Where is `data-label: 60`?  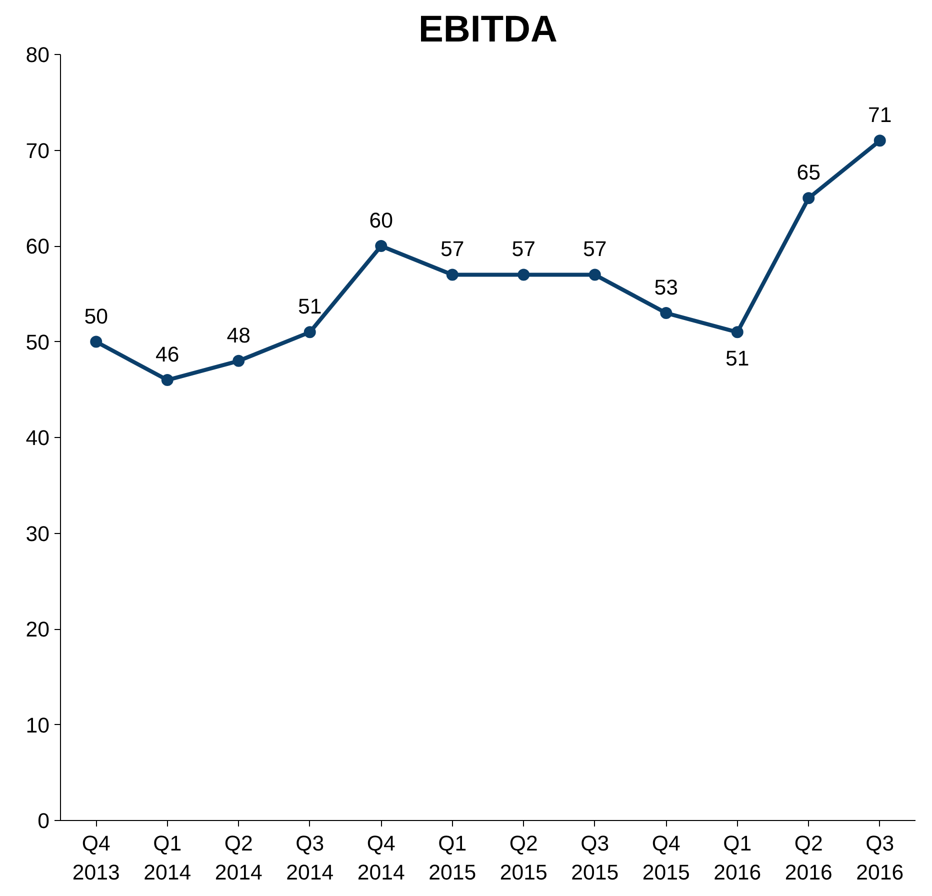 data-label: 60 is located at coordinates (381, 220).